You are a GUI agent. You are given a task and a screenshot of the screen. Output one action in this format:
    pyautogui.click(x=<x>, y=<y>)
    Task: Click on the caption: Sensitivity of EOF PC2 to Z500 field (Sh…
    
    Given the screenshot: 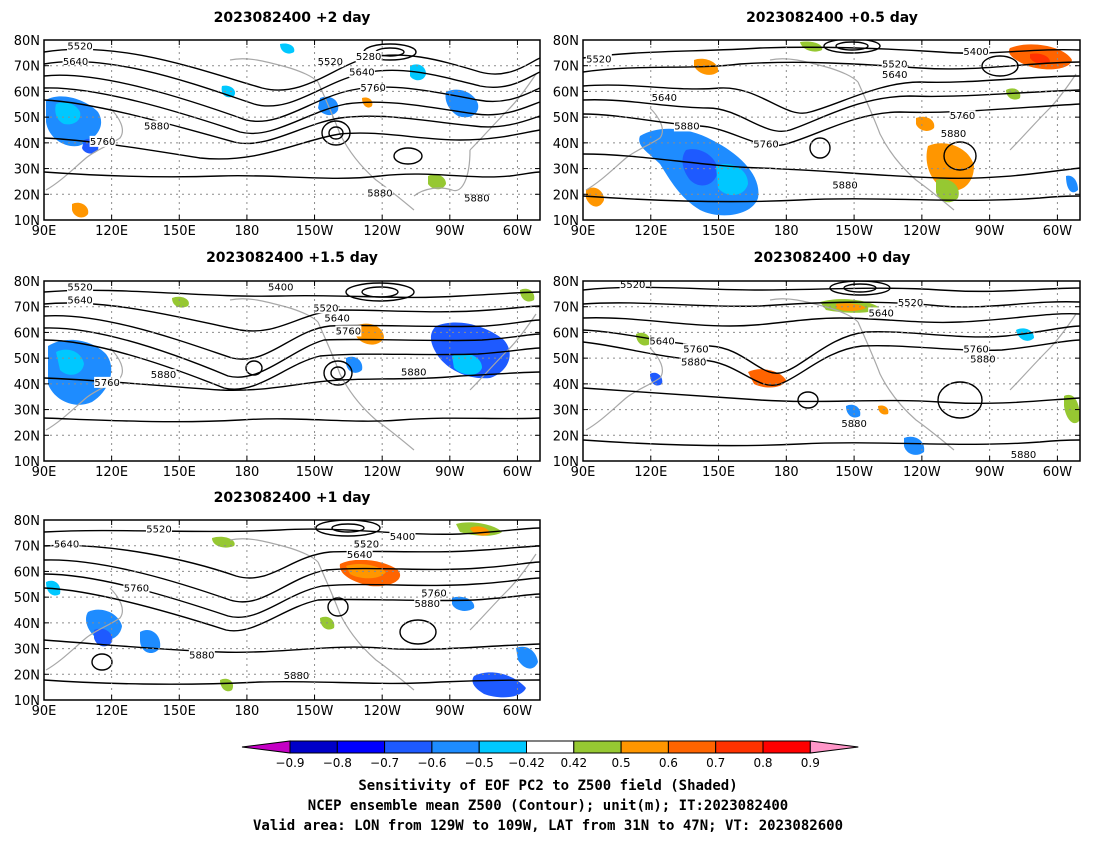 What is the action you would take?
    pyautogui.click(x=548, y=806)
    